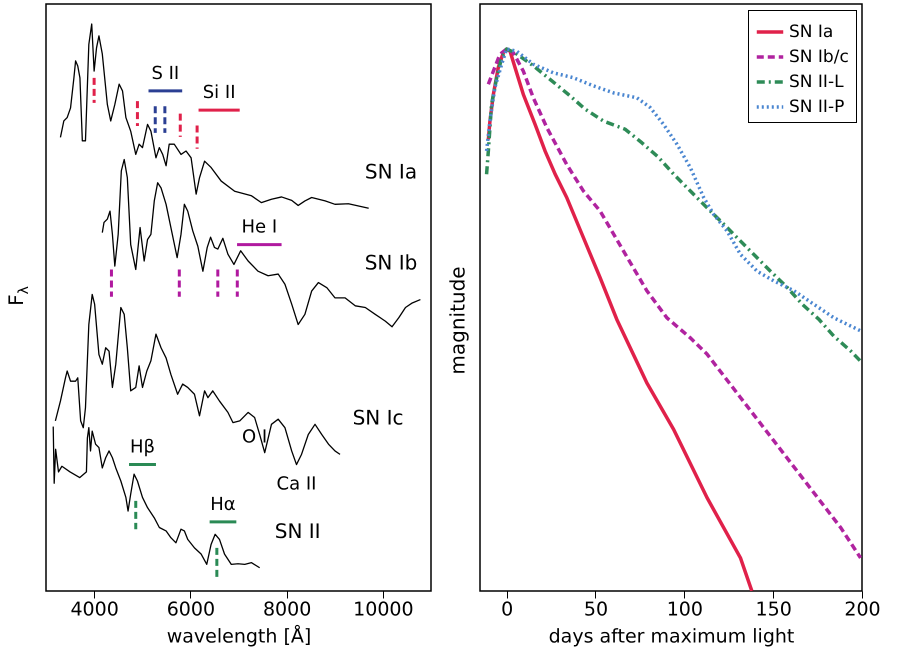 This screenshot has height=652, width=897. What do you see at coordinates (383, 609) in the screenshot?
I see `x-tick-label: 10000` at bounding box center [383, 609].